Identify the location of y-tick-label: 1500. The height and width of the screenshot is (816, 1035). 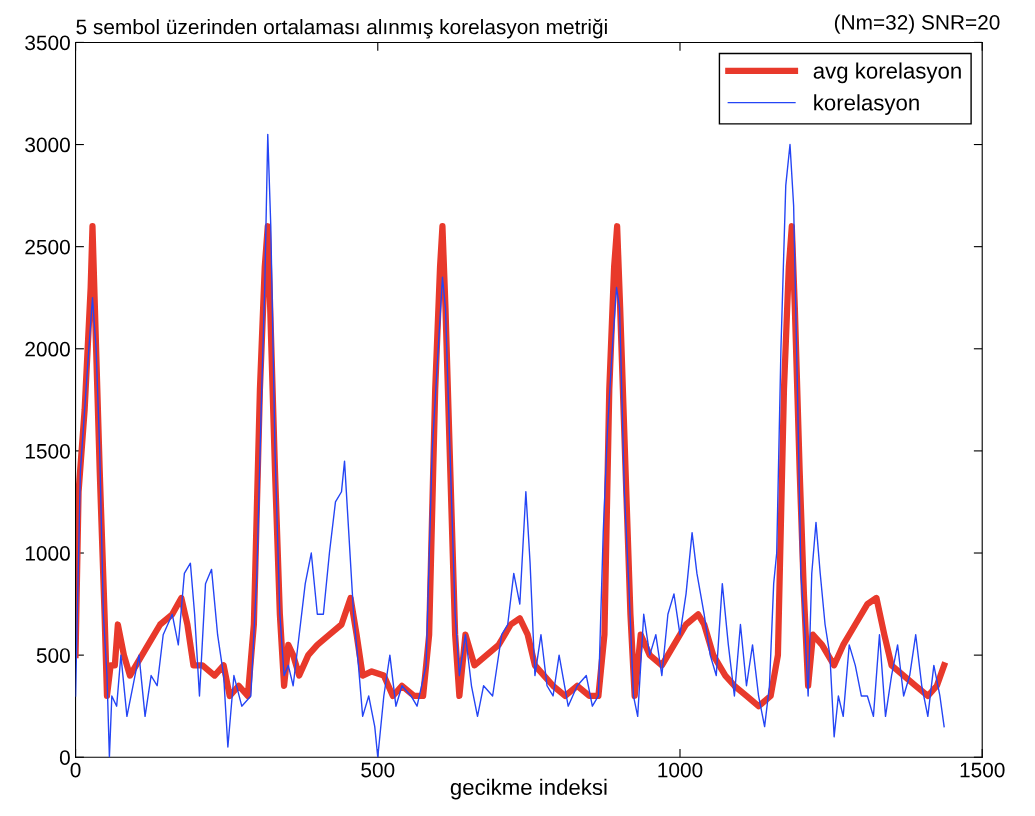
(47, 451).